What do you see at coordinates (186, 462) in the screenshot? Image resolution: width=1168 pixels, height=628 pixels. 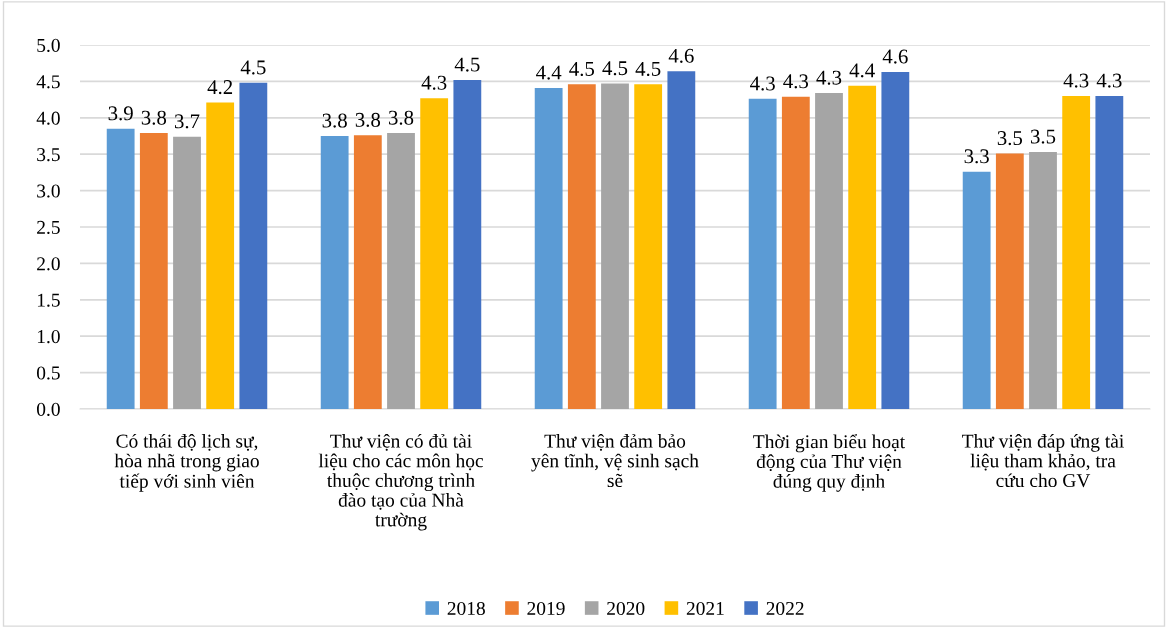 I see `x-tick-label: Có thái độ lịch sự, hòa nhã trong giao tiếp với sinh viên` at bounding box center [186, 462].